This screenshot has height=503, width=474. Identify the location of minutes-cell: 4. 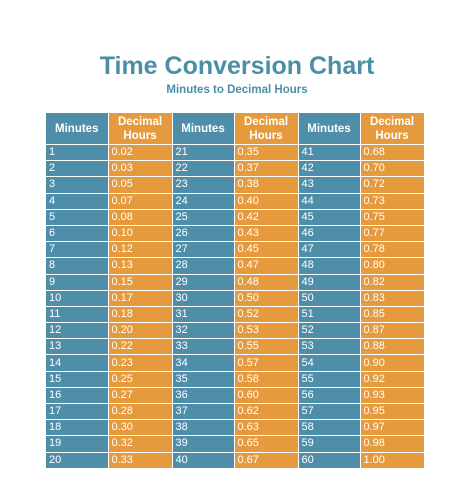
(77, 201).